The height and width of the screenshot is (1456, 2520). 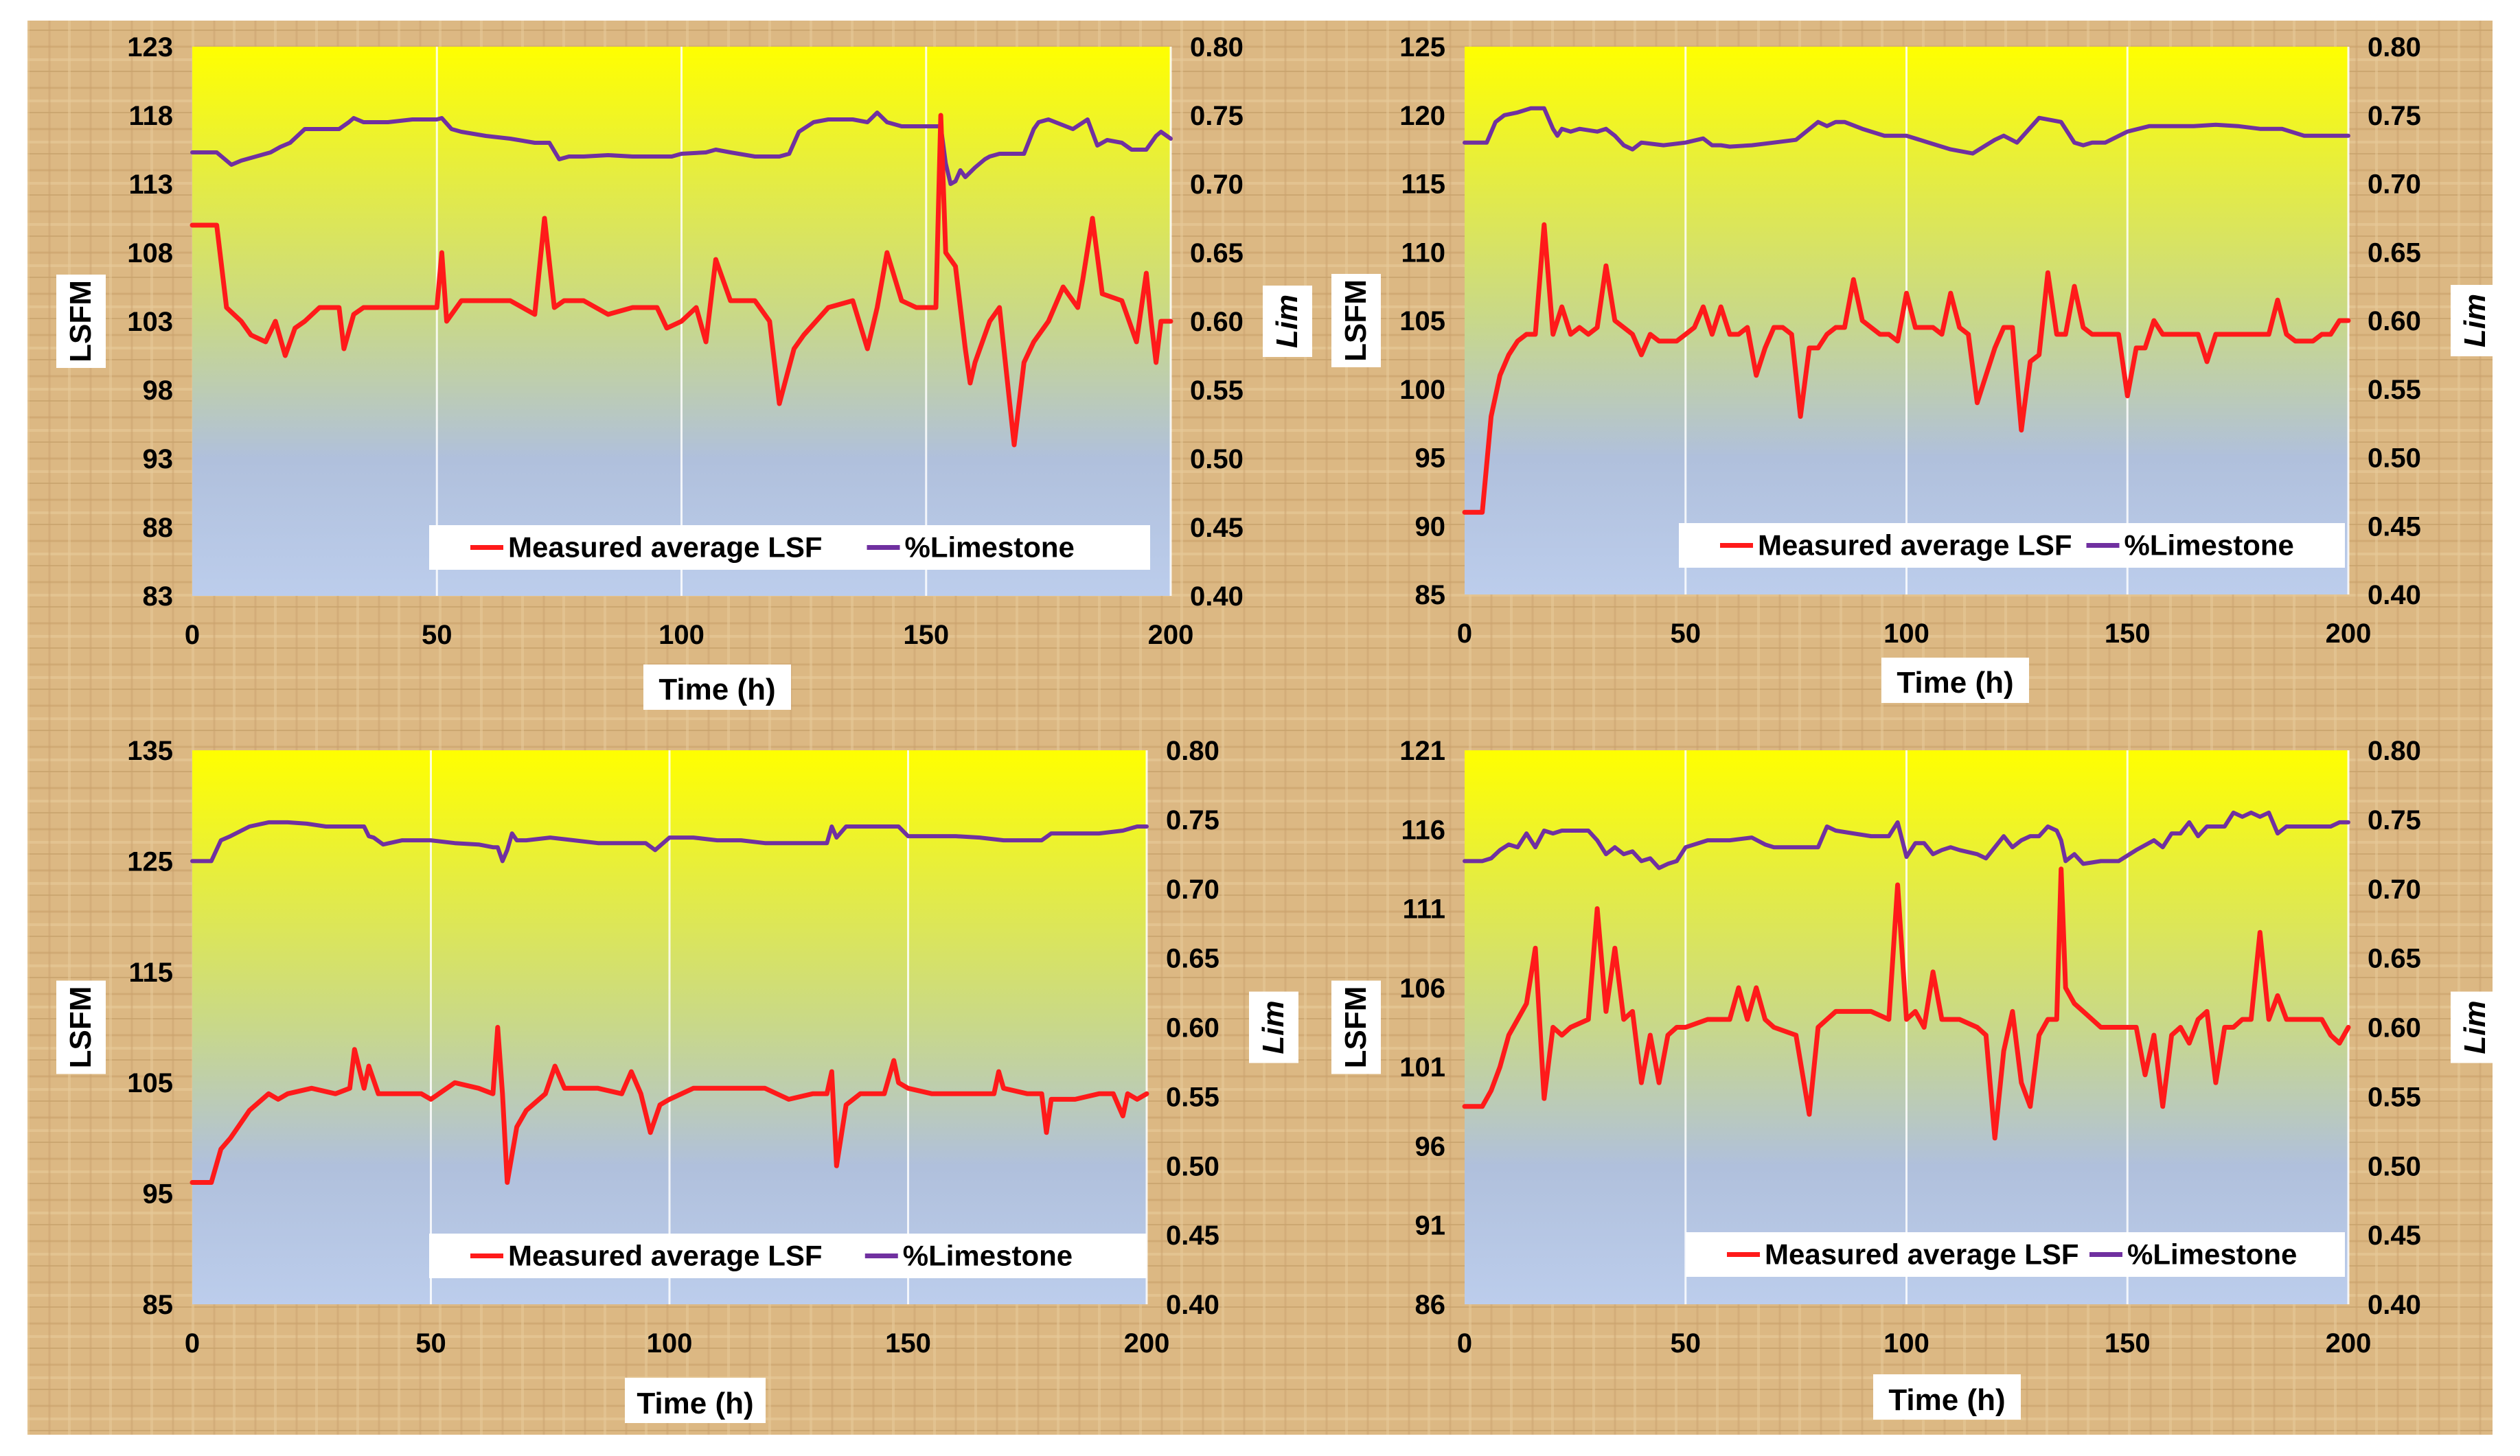 What do you see at coordinates (1422, 988) in the screenshot?
I see `y-tick-label: 106` at bounding box center [1422, 988].